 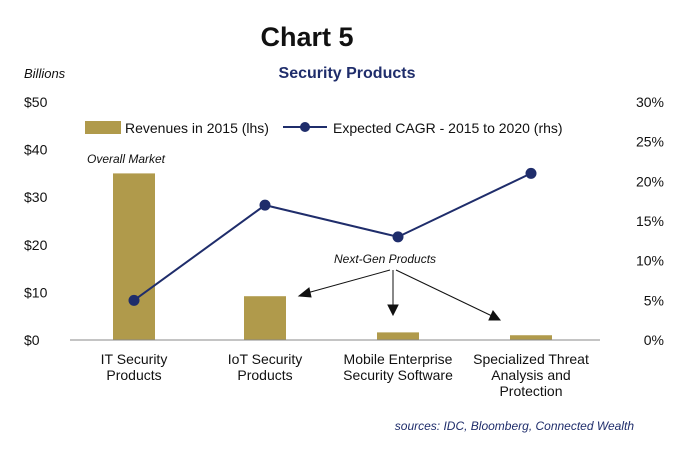 I want to click on left-tick-label: $0, so click(x=32, y=340).